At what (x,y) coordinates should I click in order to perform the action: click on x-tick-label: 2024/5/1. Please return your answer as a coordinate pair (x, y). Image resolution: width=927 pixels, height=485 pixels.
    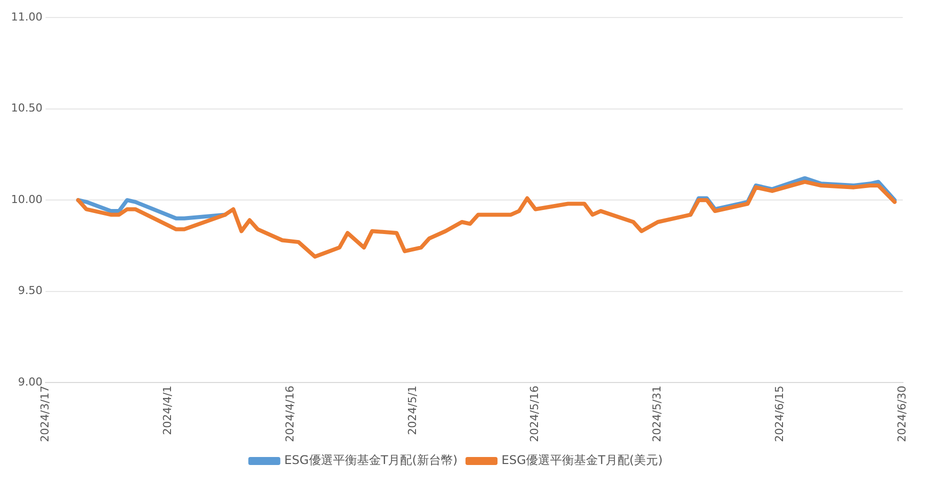
    Looking at the image, I should click on (412, 411).